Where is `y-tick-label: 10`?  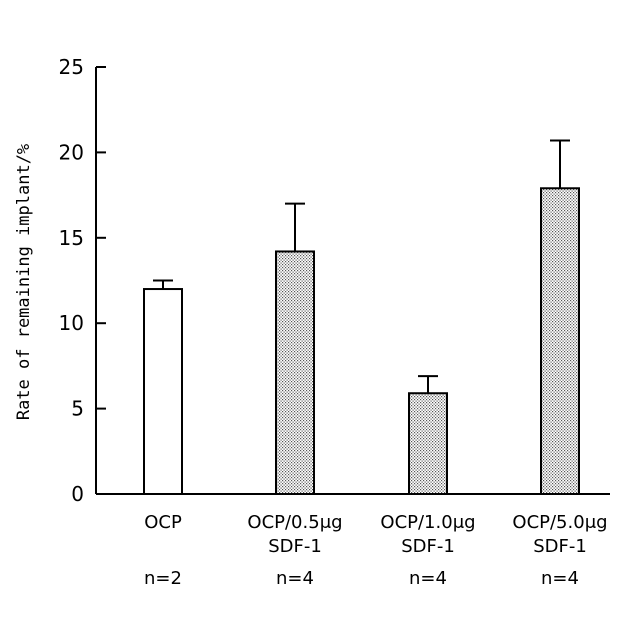 y-tick-label: 10 is located at coordinates (71, 323).